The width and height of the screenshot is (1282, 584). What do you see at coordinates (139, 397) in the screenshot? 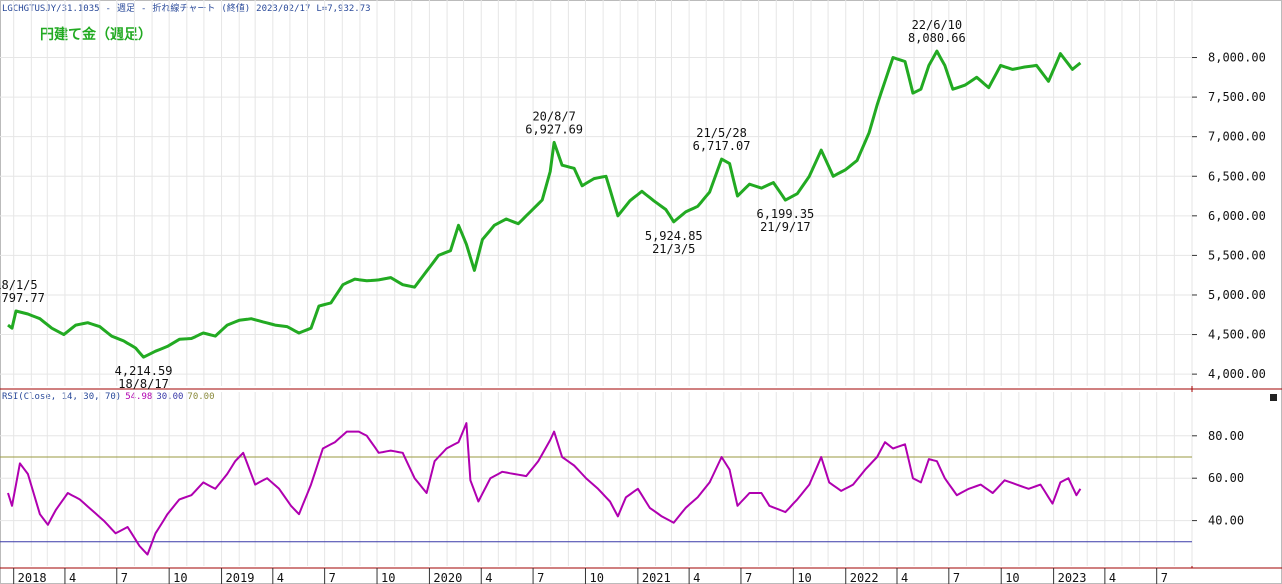
I see `rsi-value: 54.98` at bounding box center [139, 397].